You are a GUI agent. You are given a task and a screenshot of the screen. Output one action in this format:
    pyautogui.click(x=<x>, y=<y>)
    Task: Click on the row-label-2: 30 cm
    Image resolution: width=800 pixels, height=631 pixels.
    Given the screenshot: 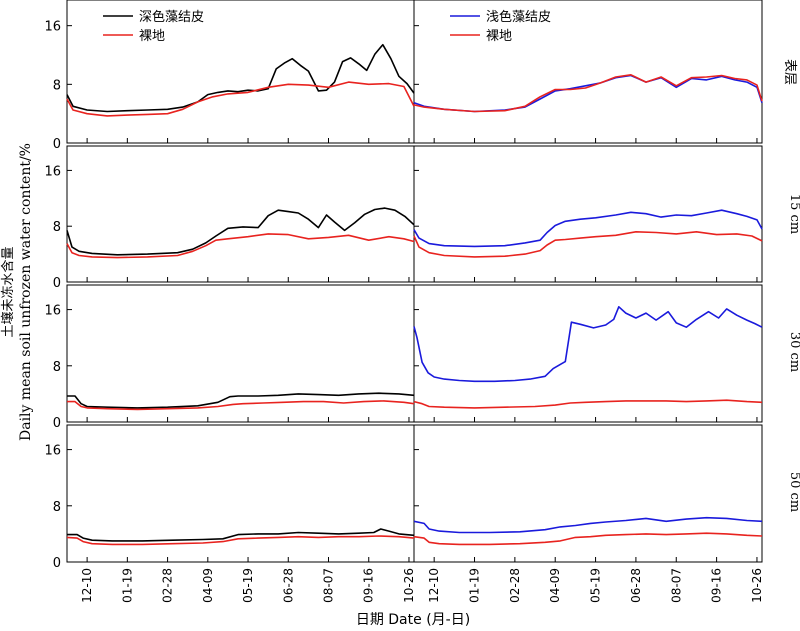 What is the action you would take?
    pyautogui.click(x=793, y=352)
    